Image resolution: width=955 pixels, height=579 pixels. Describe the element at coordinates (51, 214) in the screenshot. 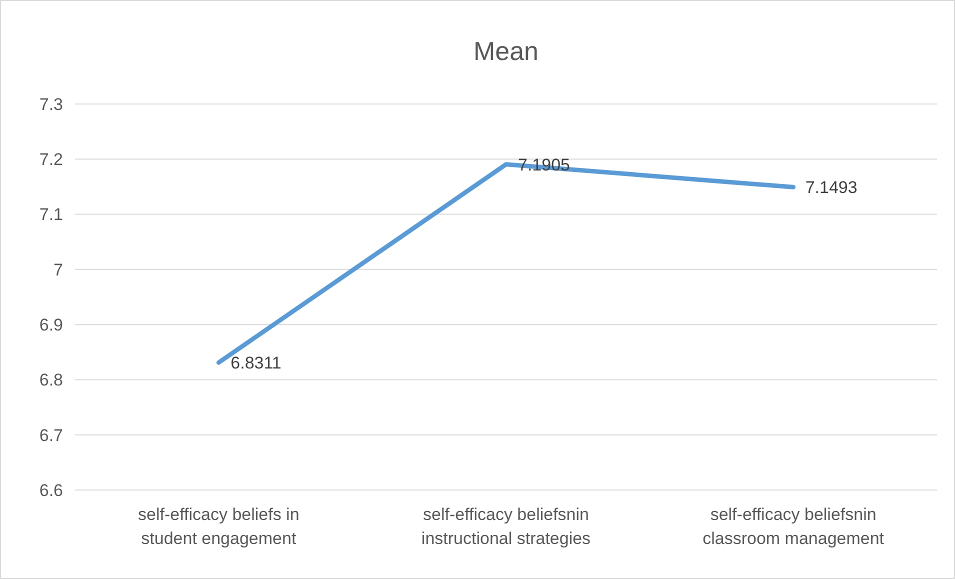

I see `y-tick-label: 7.1` at that location.